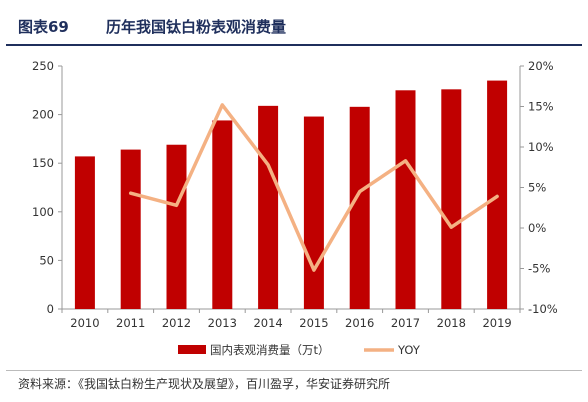  Describe the element at coordinates (405, 199) in the screenshot. I see `bar-2017` at that location.